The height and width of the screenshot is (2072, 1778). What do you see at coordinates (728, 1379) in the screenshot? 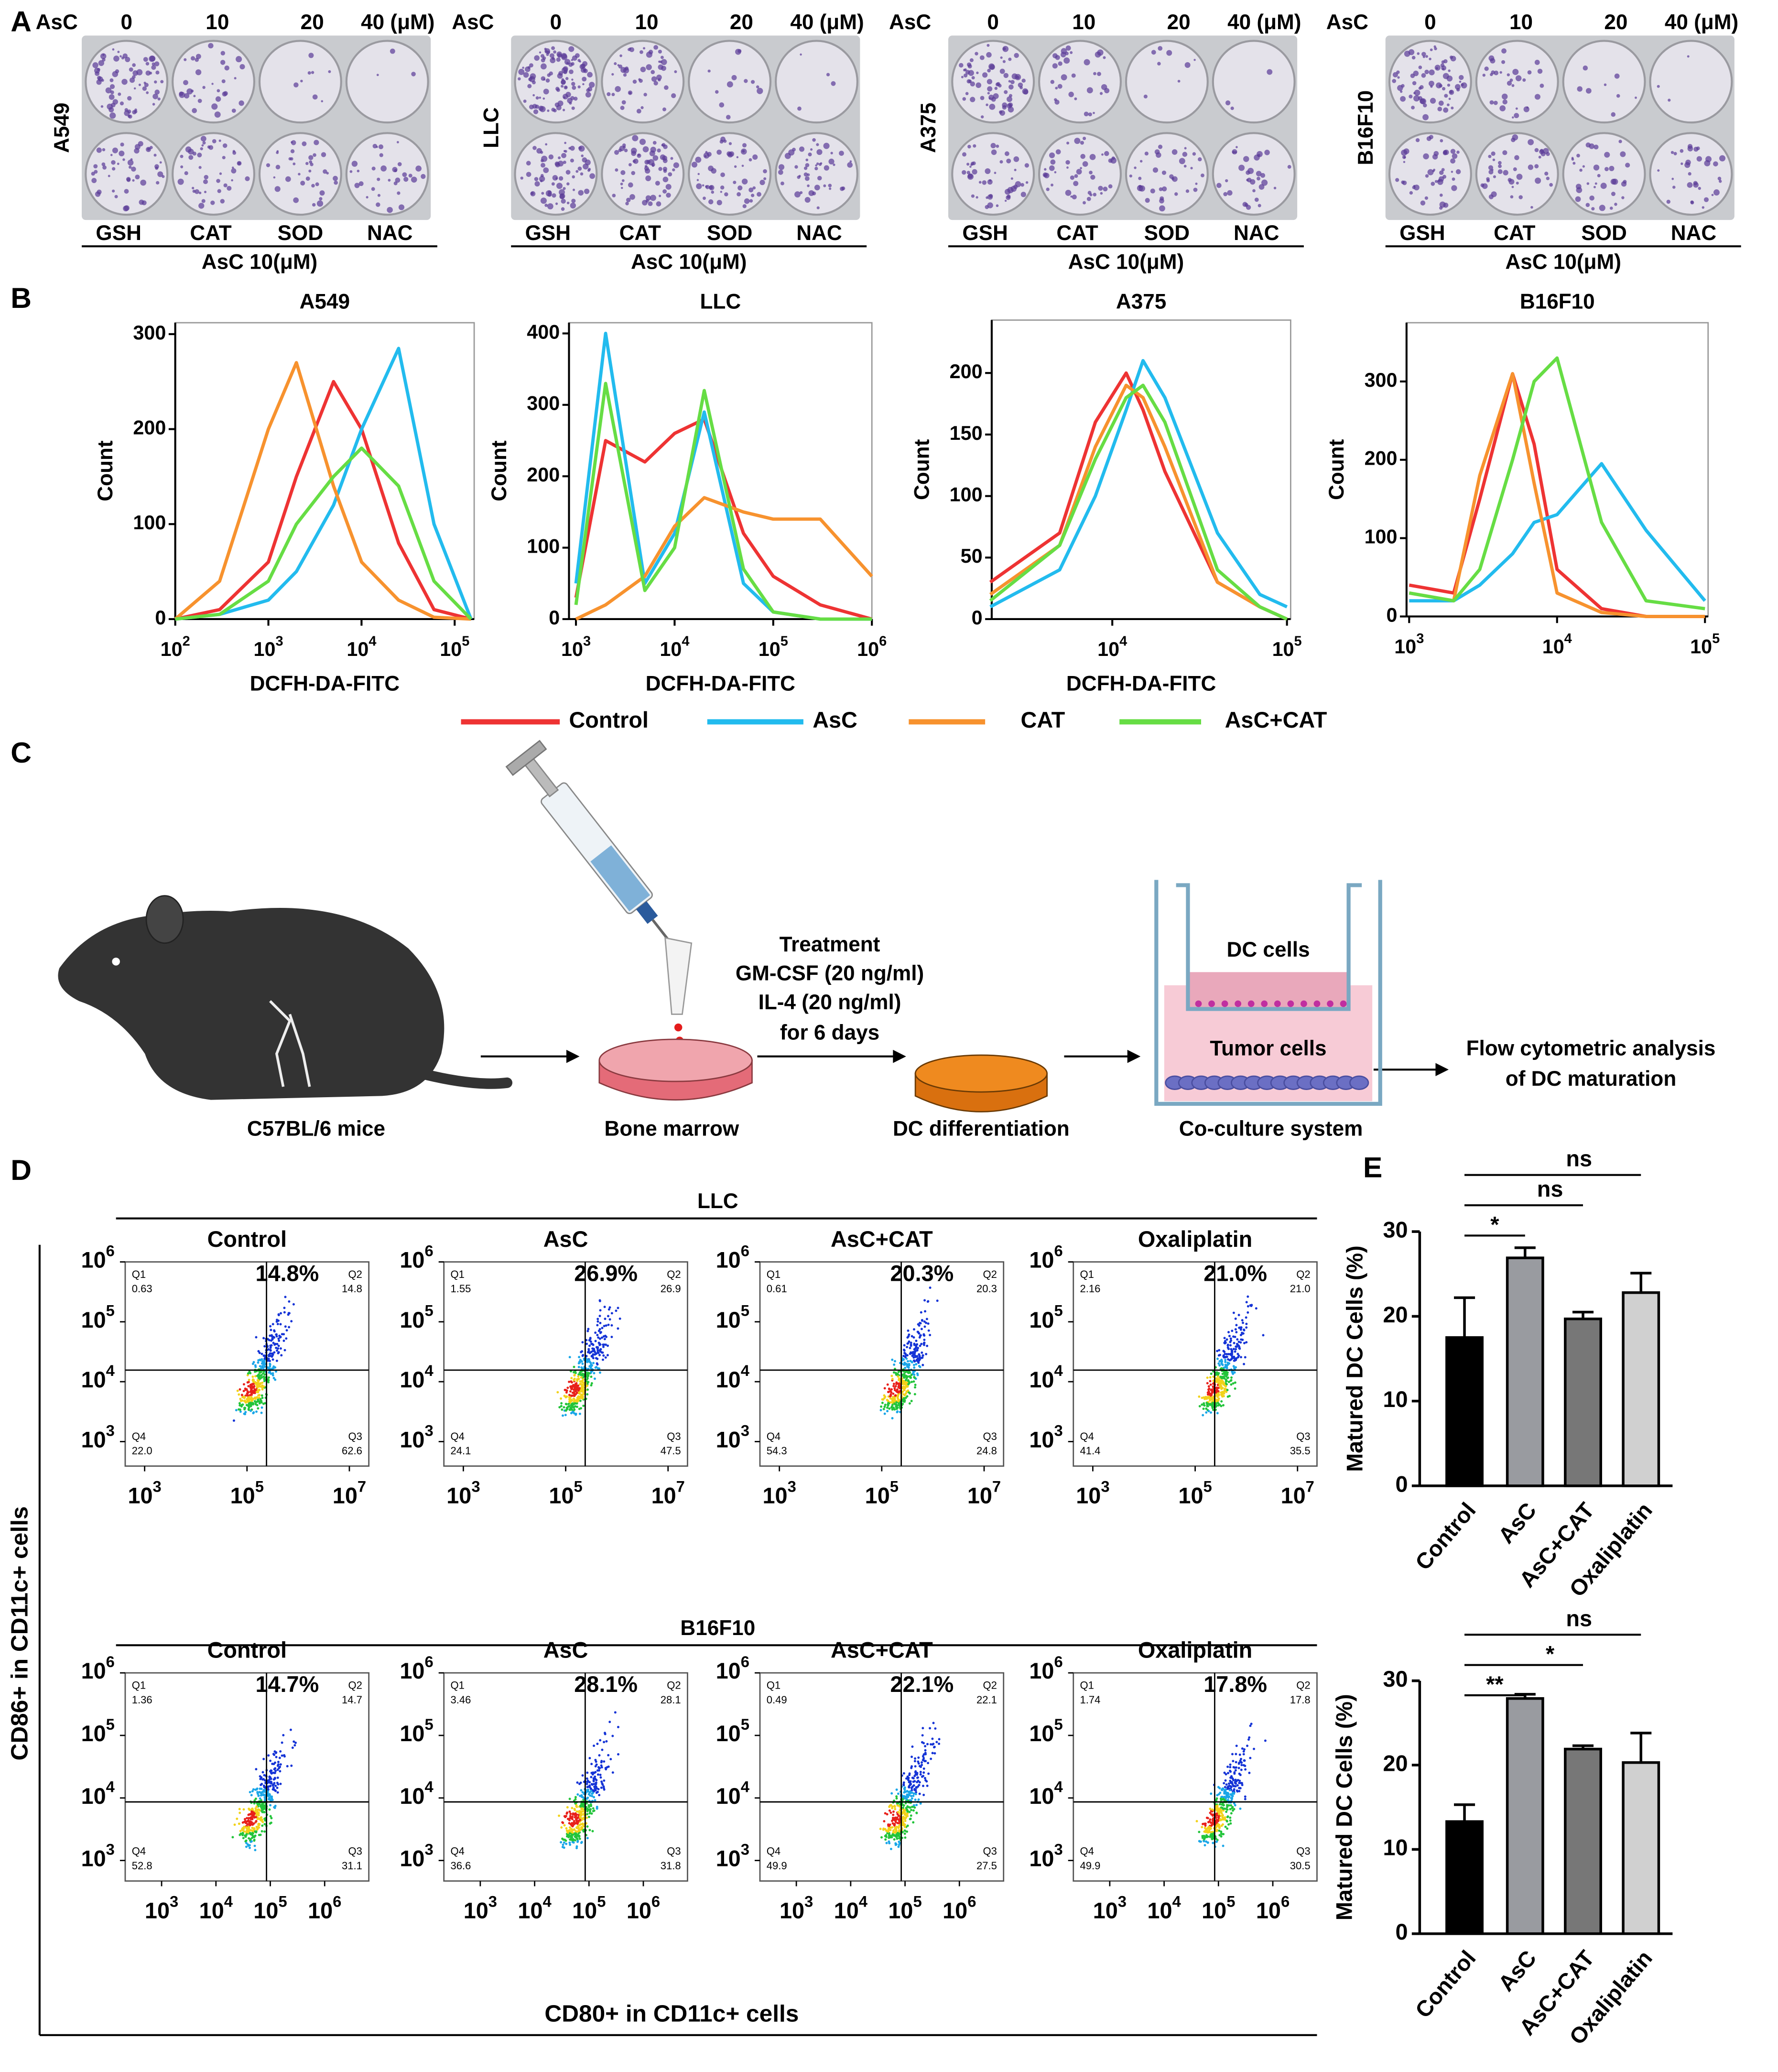
I see `tick-base: 10` at bounding box center [728, 1379].